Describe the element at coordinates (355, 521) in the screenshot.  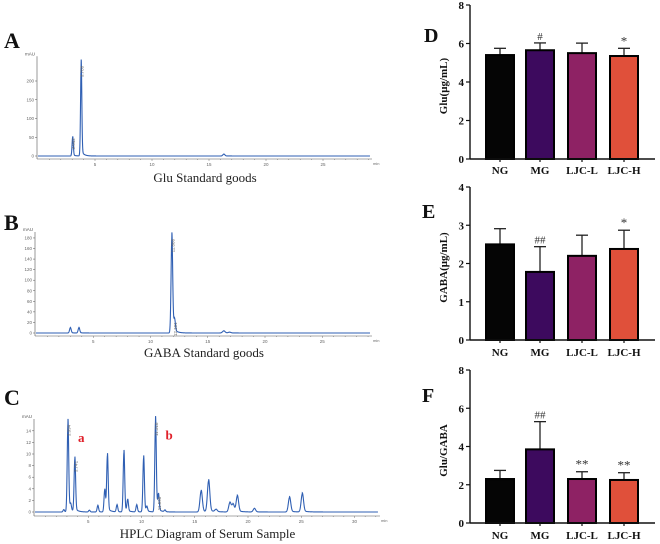
I see `x-tick-label: 30` at that location.